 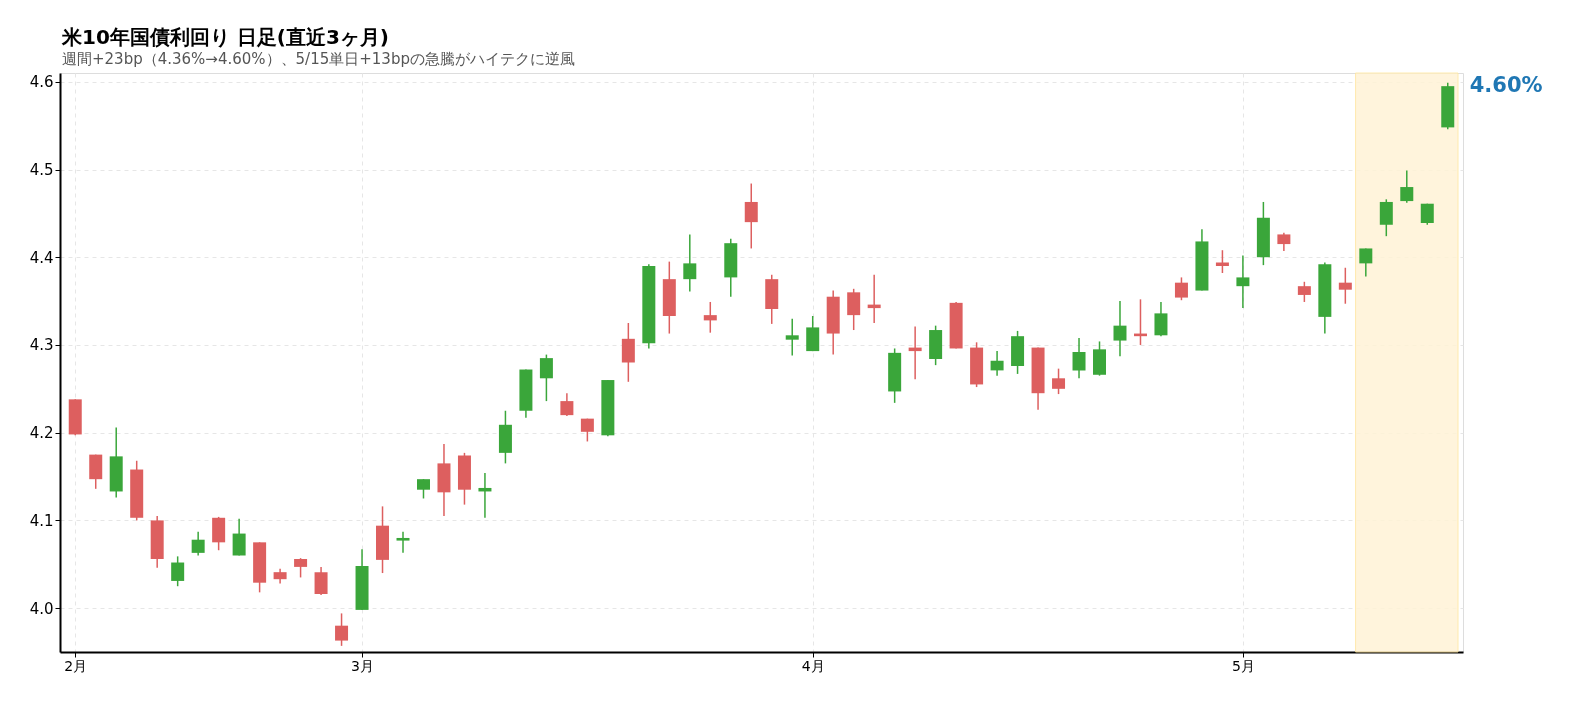 I want to click on y-tick-label: 4.1, so click(x=41, y=520).